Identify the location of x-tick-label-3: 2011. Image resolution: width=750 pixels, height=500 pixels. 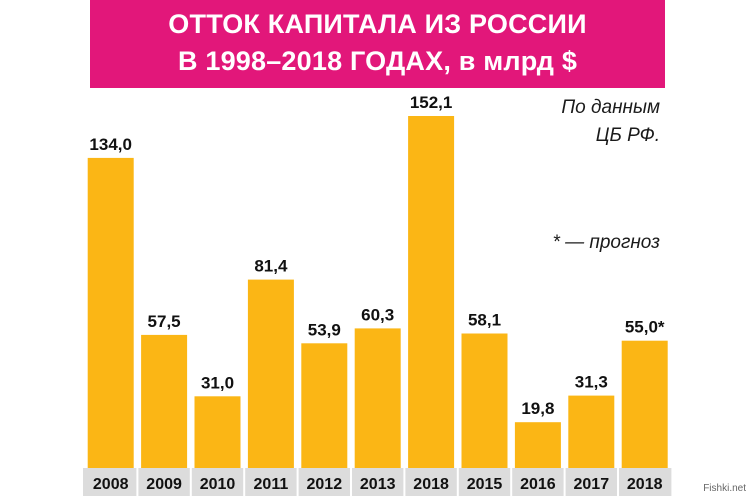
(271, 484).